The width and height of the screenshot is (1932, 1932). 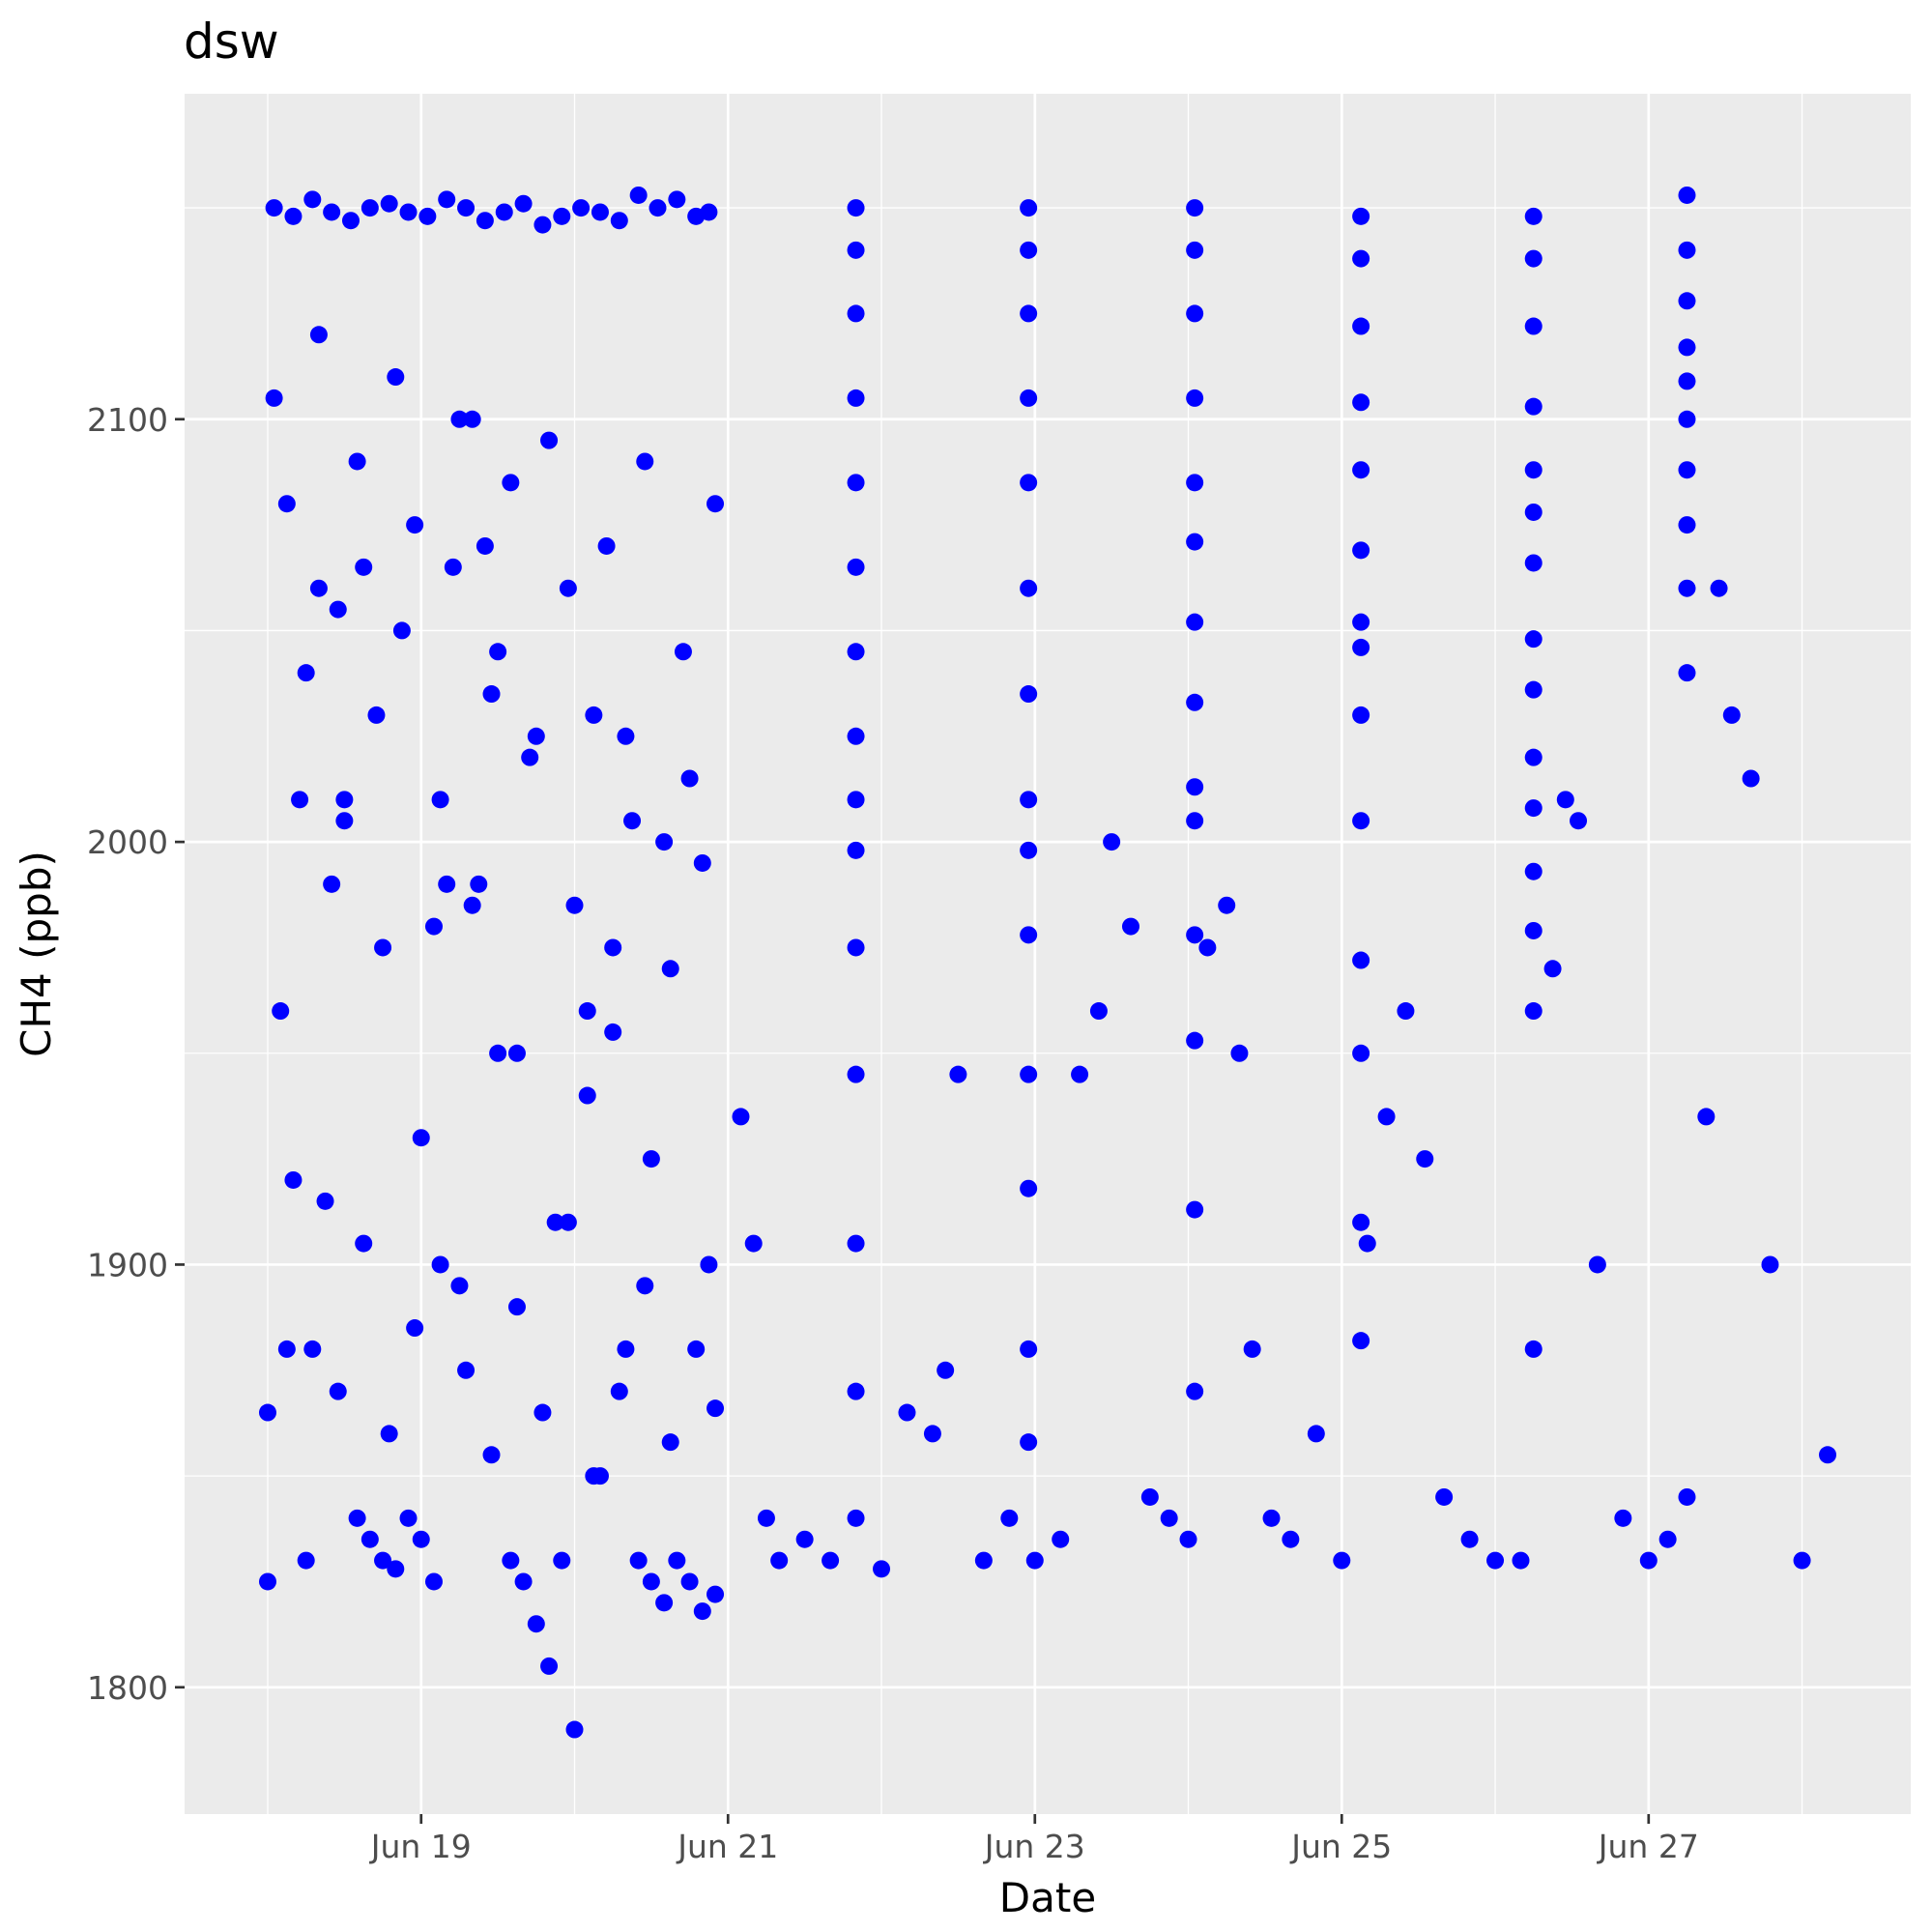 What do you see at coordinates (727, 1846) in the screenshot?
I see `x-tick-label: Jun 21` at bounding box center [727, 1846].